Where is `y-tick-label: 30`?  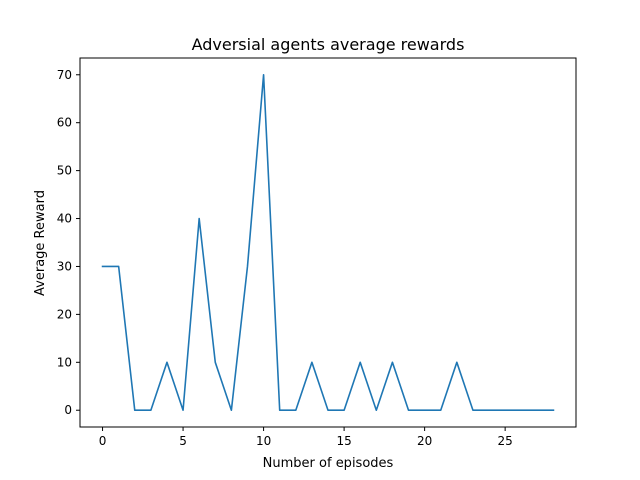
y-tick-label: 30 is located at coordinates (64, 266).